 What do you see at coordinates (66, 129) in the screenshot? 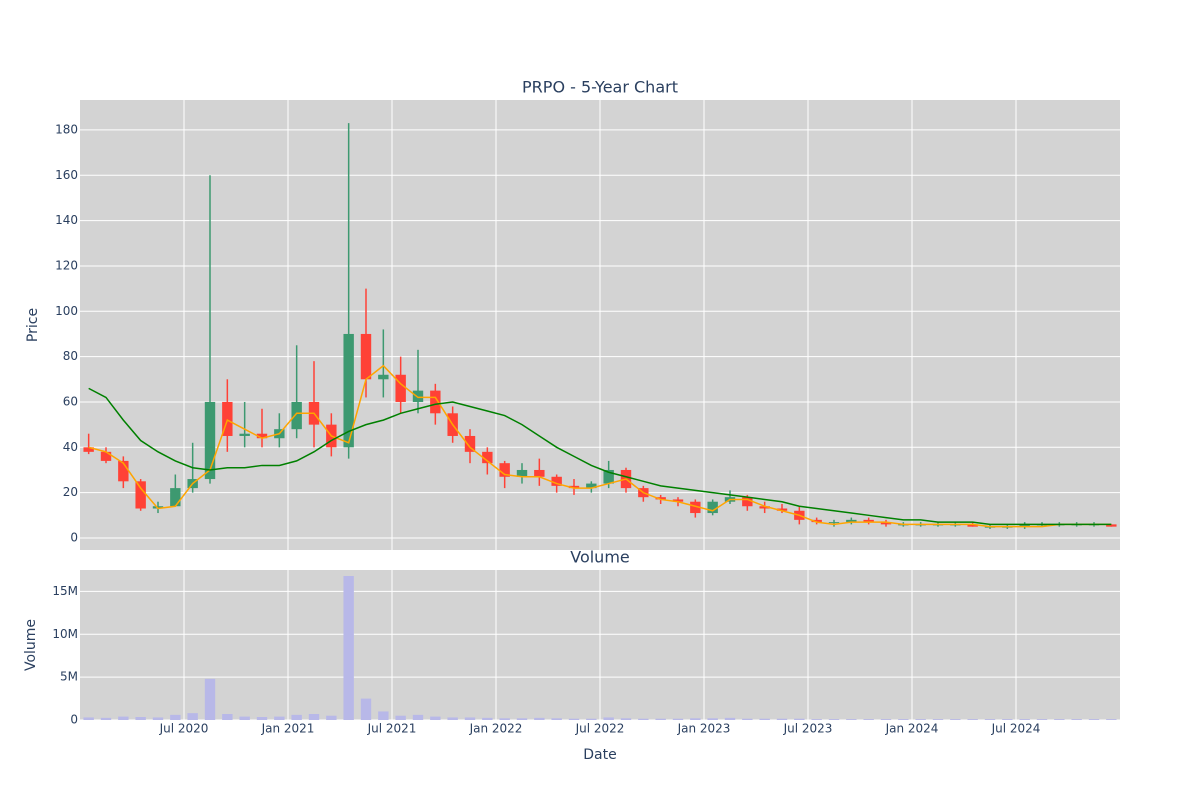
I see `y-tick-label: 180` at bounding box center [66, 129].